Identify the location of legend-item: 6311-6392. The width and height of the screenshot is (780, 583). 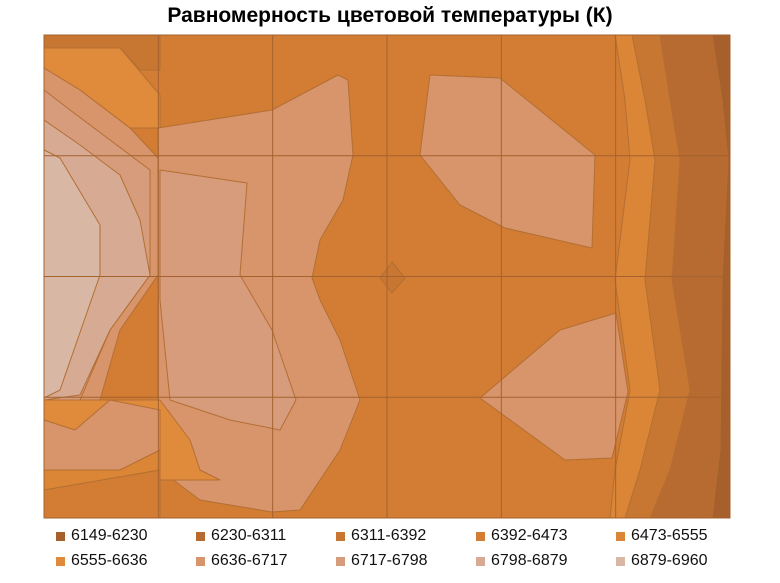
(406, 536).